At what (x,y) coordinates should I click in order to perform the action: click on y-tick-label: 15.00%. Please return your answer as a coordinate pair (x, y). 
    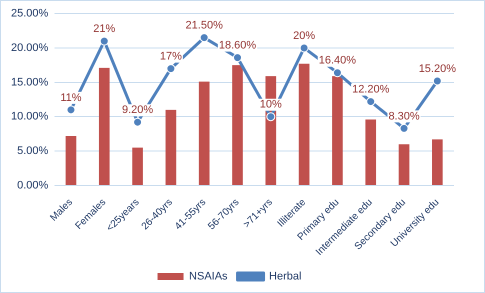
    Looking at the image, I should click on (29, 82).